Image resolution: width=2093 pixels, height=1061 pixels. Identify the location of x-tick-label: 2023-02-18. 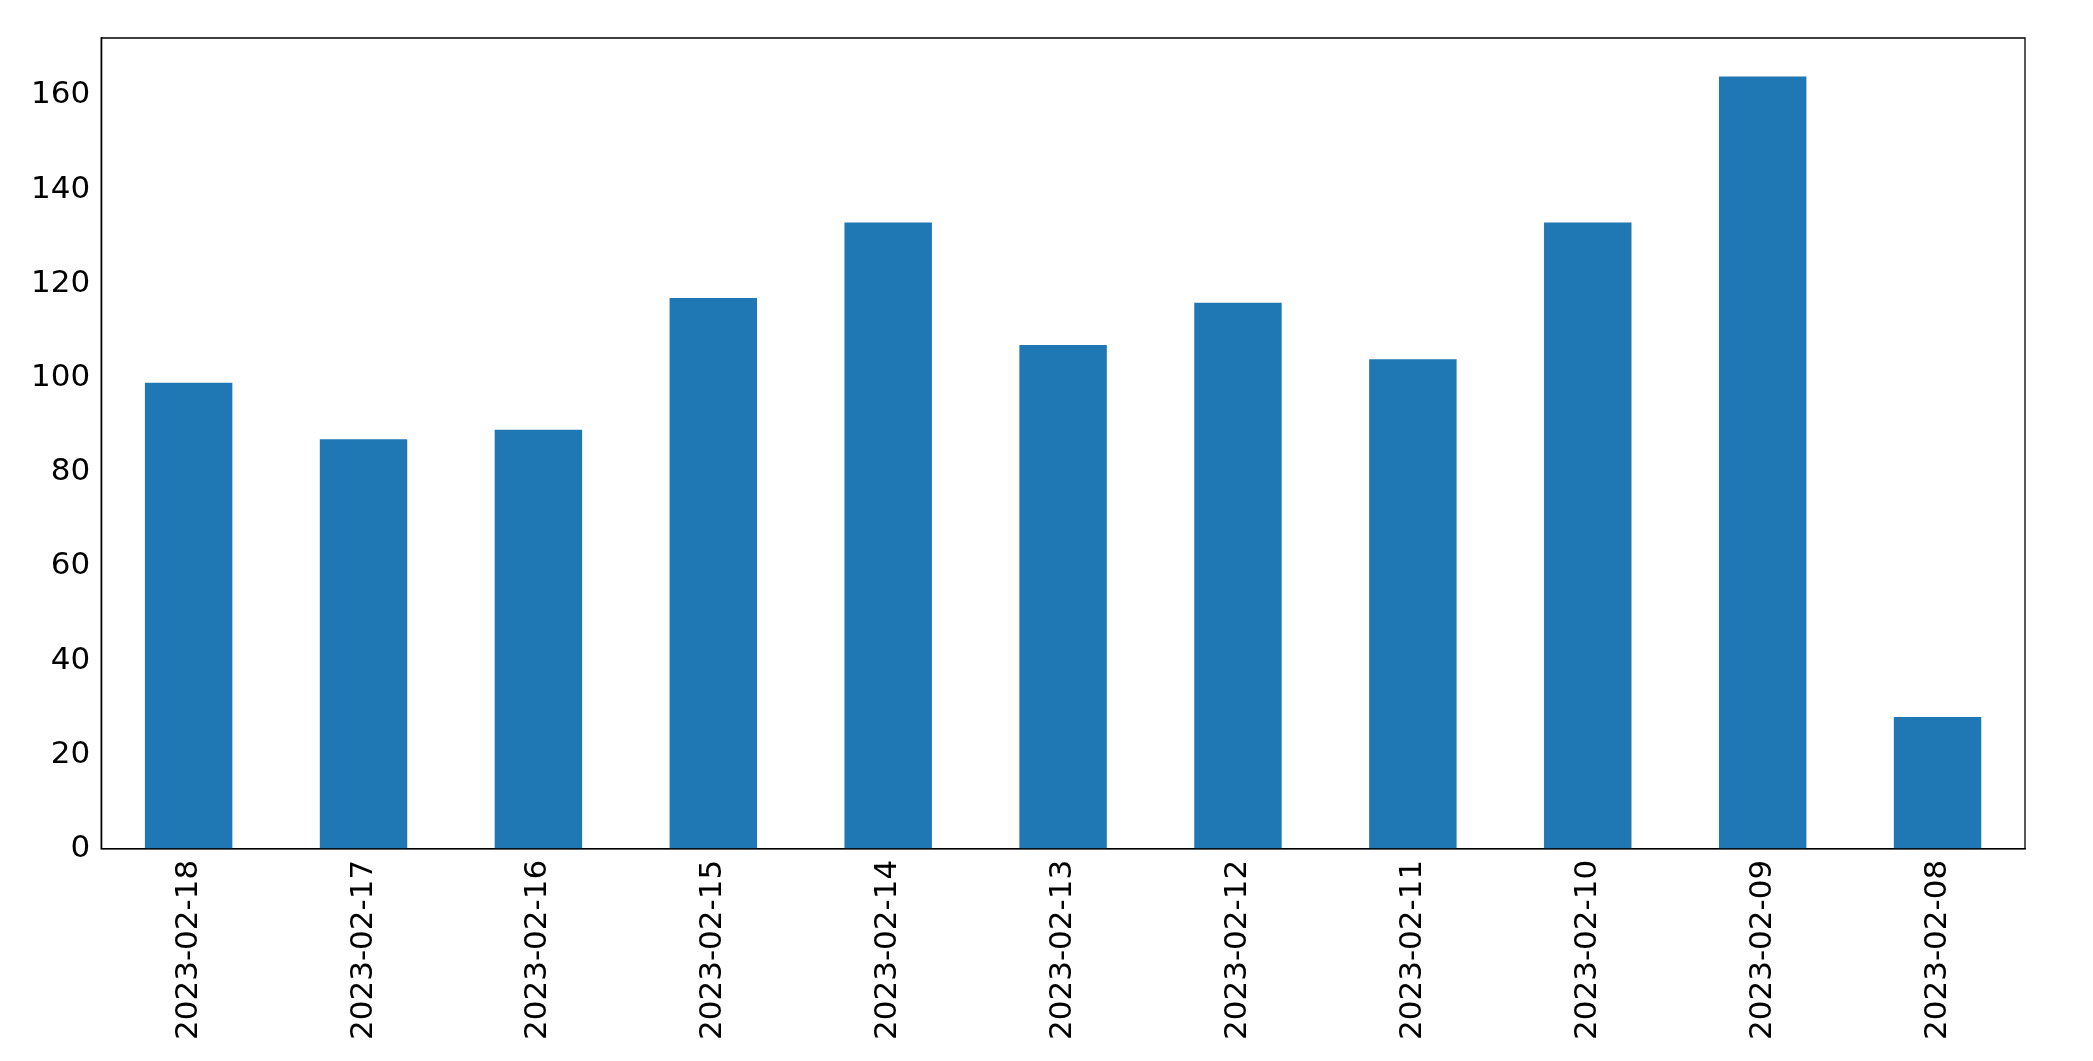
(185, 950).